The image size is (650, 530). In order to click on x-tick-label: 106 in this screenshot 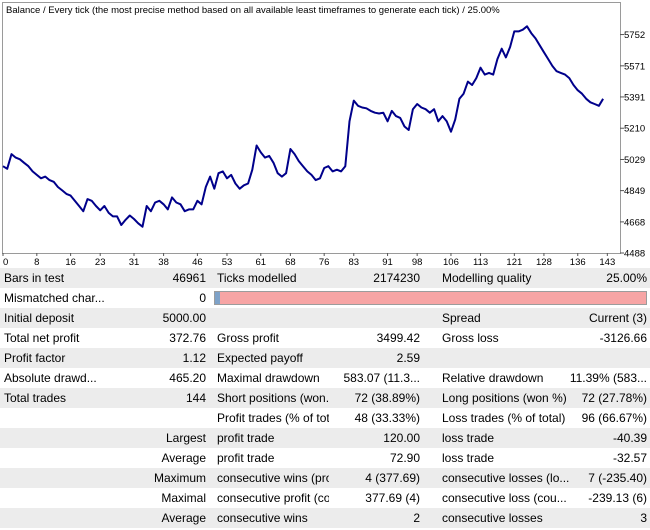, I will do `click(451, 262)`.